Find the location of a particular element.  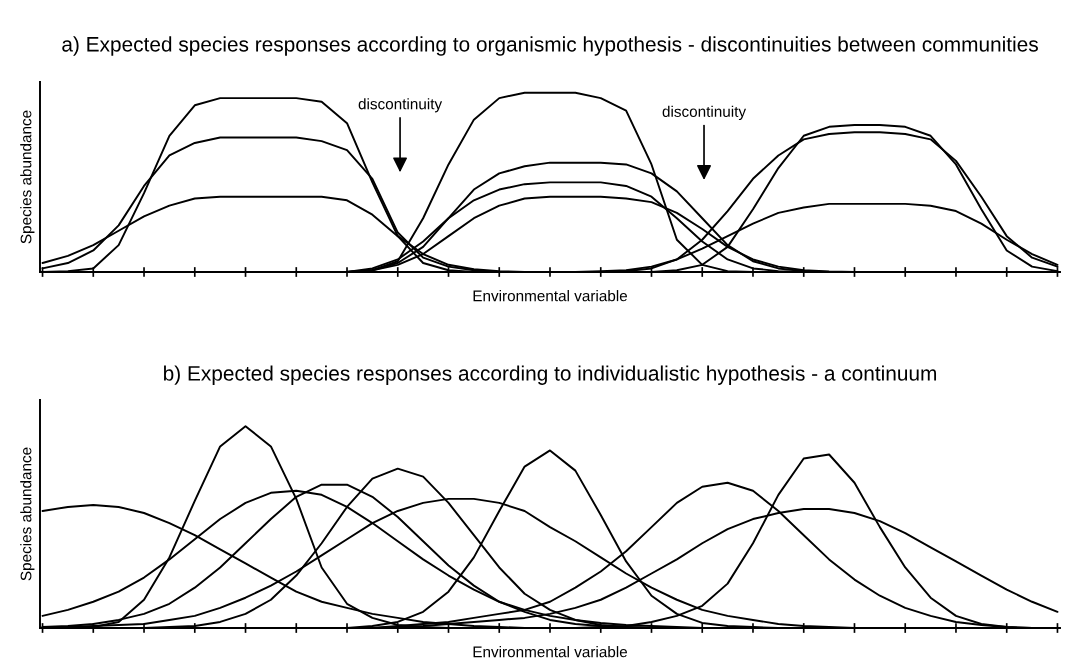

chart-title: b) Expected species responses according to individualistic hypothesis - a continuum is located at coordinates (550, 375).